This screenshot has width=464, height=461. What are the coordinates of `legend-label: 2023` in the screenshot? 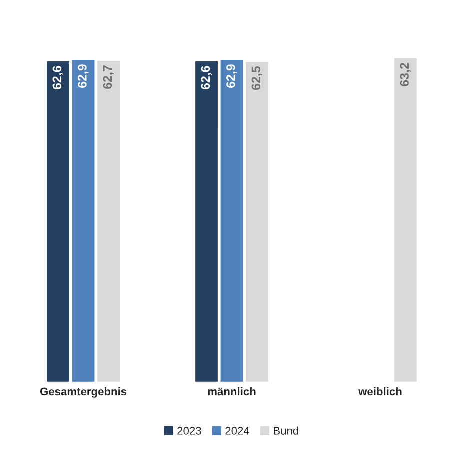 It's located at (190, 431).